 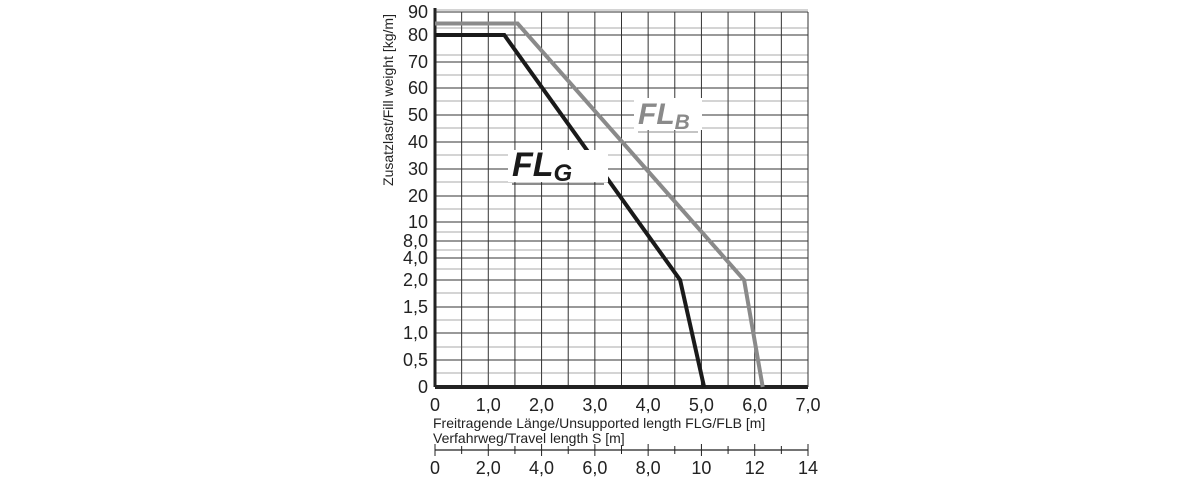 I want to click on x-tick-label: 1,0, so click(x=488, y=405).